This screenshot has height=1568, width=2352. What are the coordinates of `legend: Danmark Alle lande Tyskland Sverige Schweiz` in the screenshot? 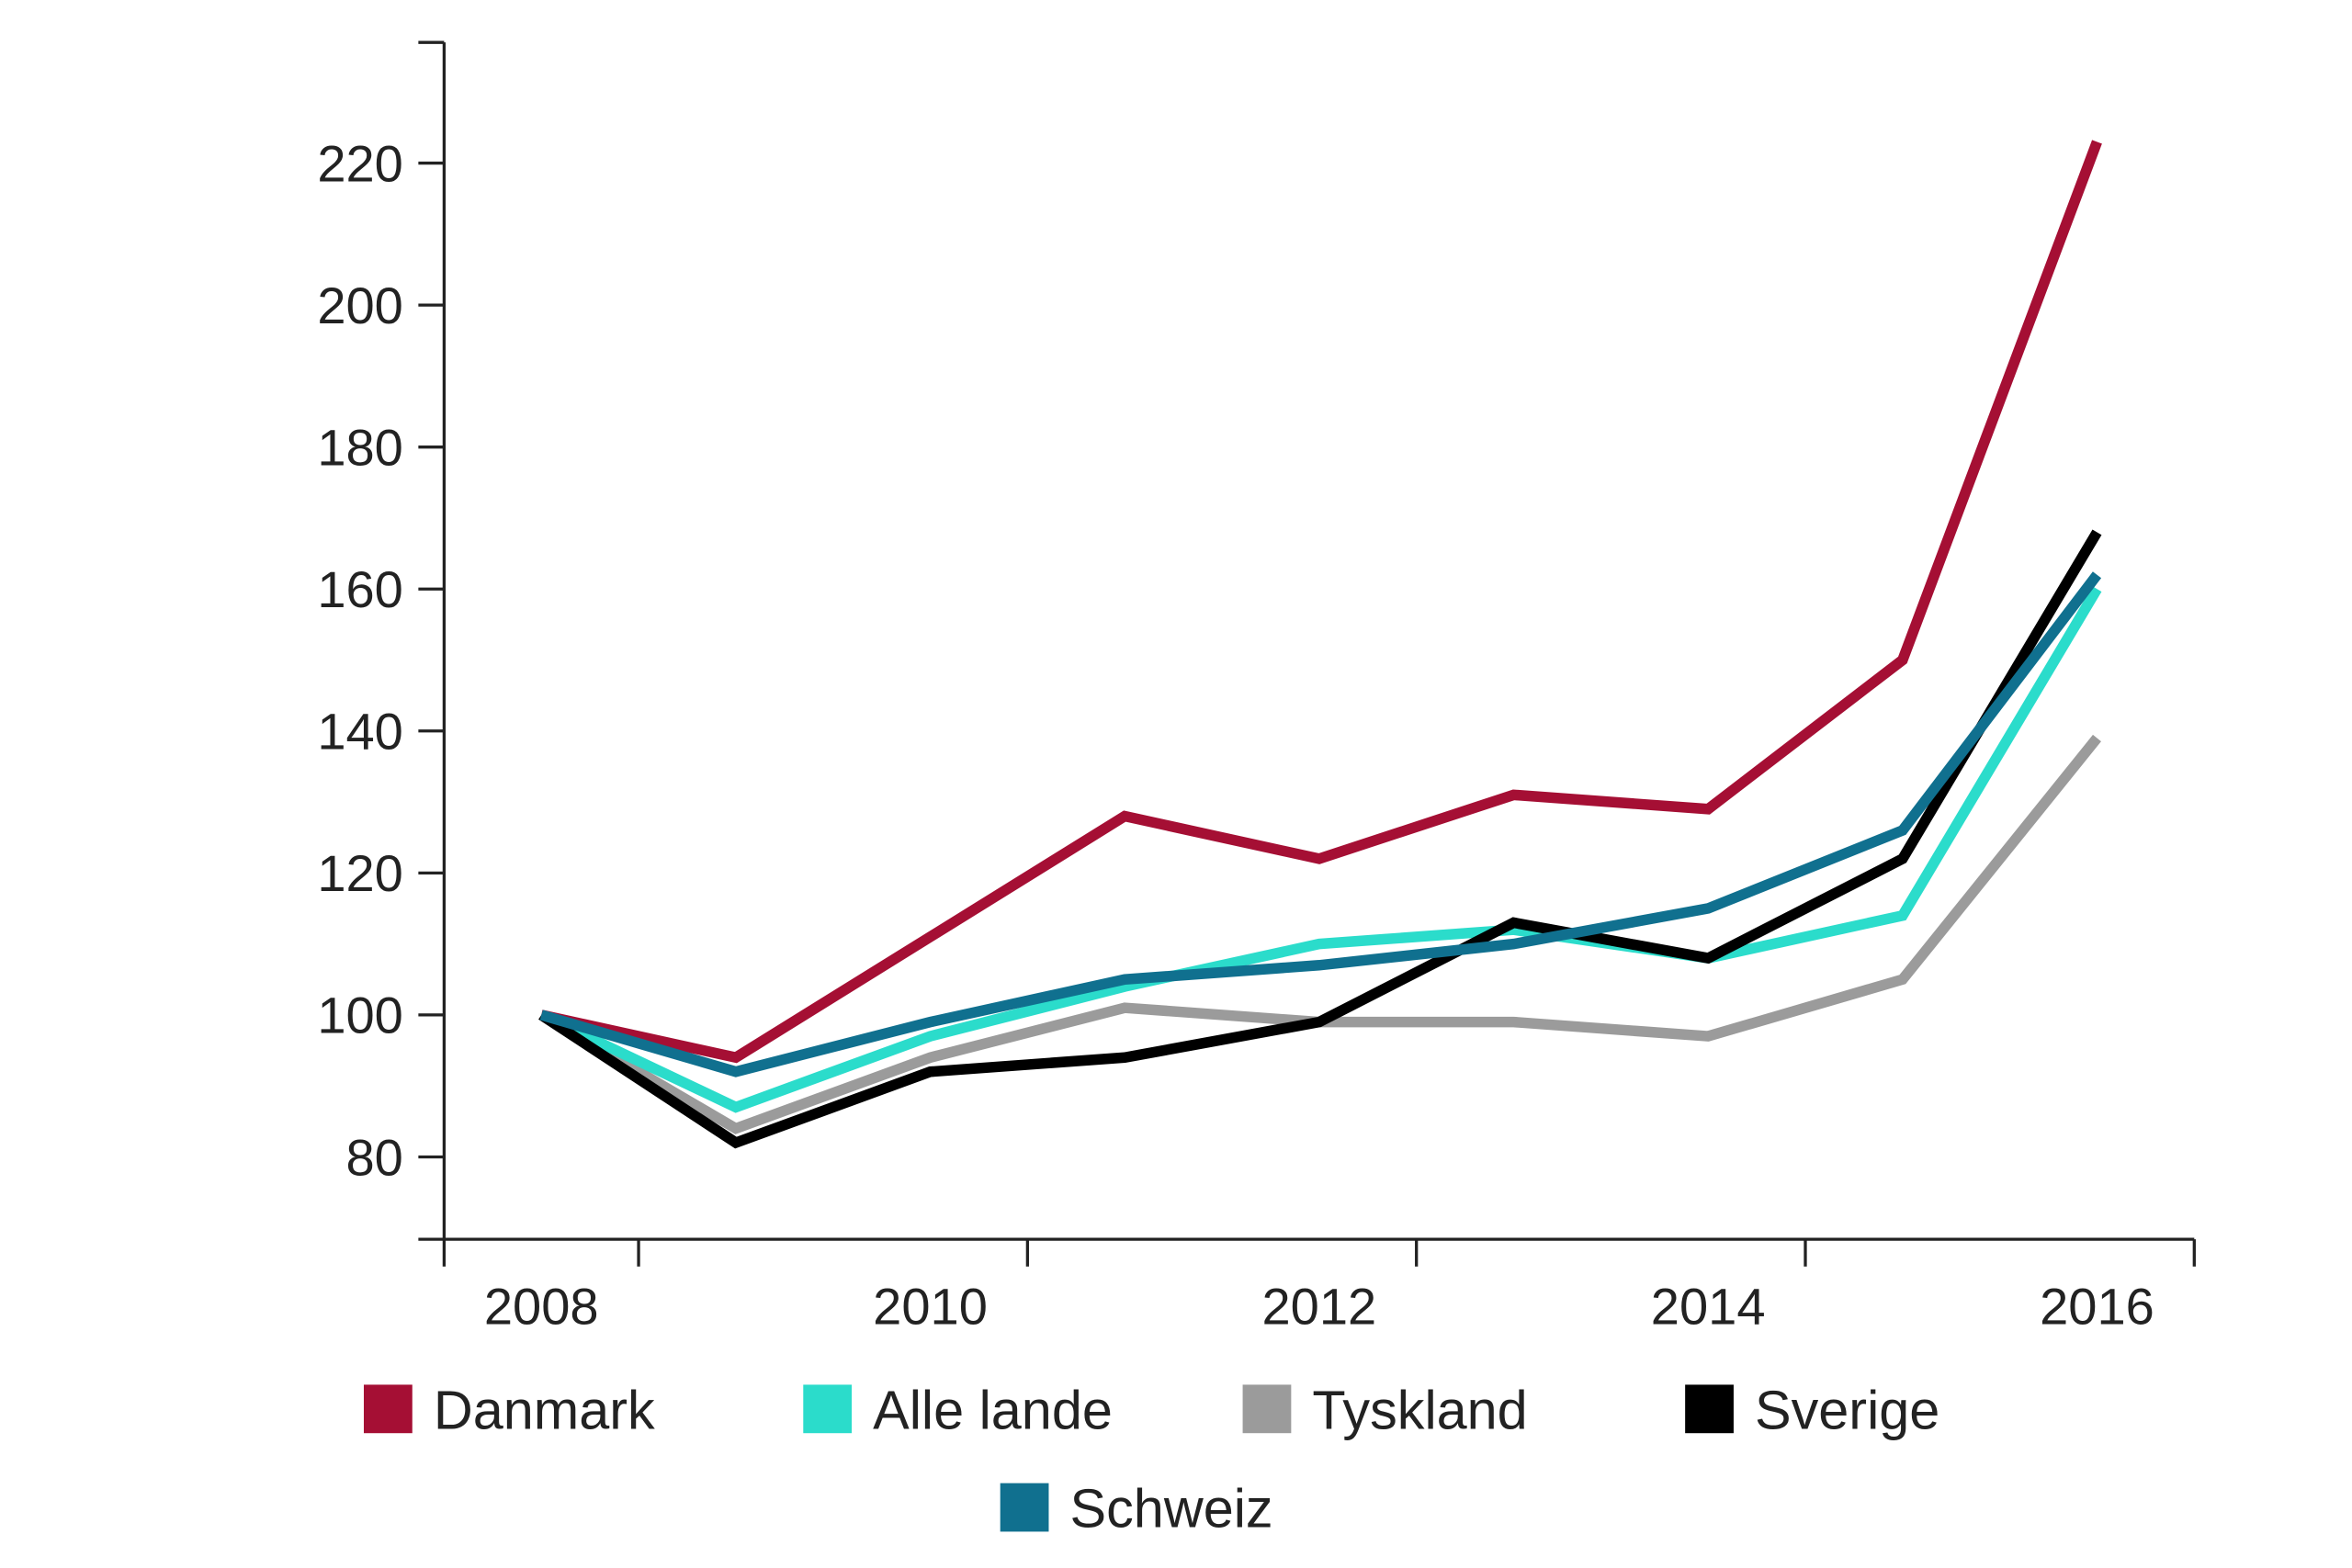 It's located at (1151, 1459).